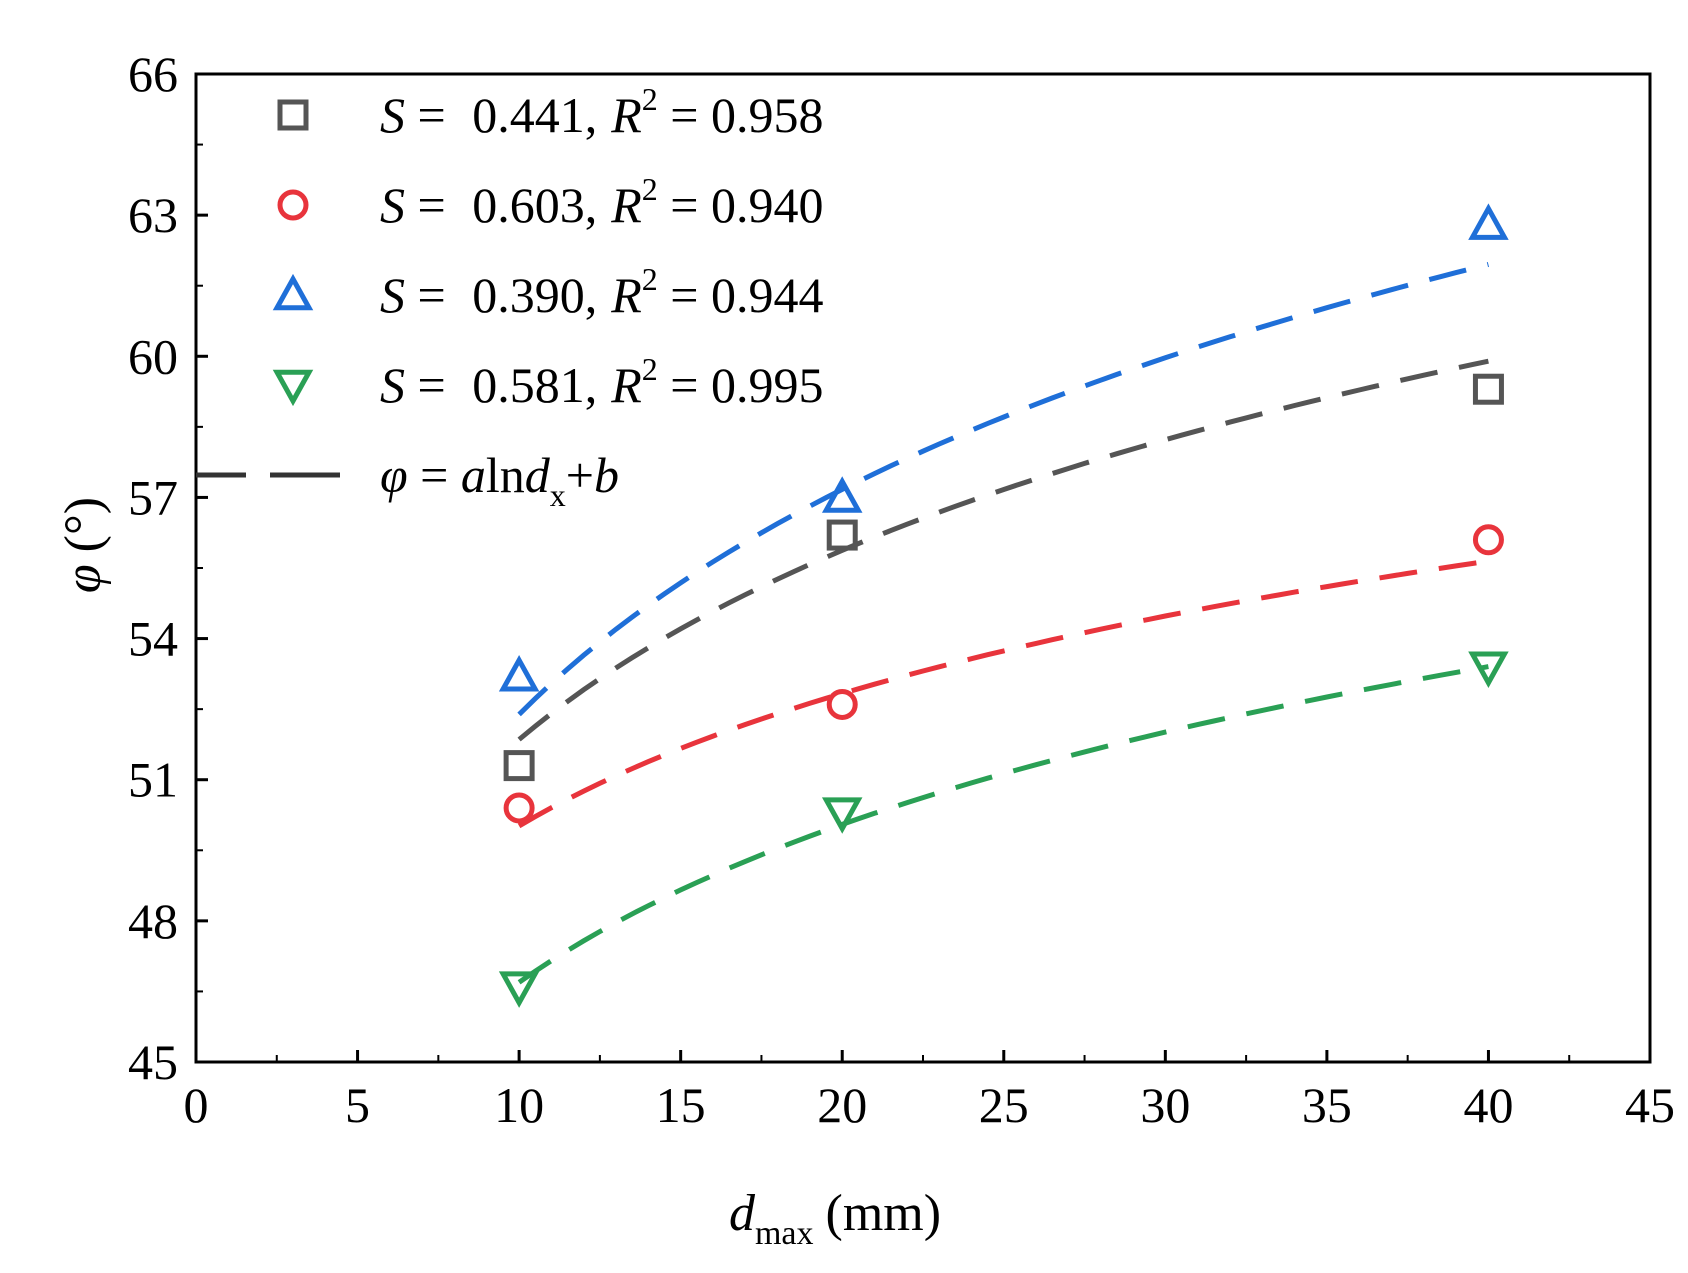 The width and height of the screenshot is (1688, 1273). Describe the element at coordinates (606, 475) in the screenshot. I see `legend-fit-b: b` at that location.